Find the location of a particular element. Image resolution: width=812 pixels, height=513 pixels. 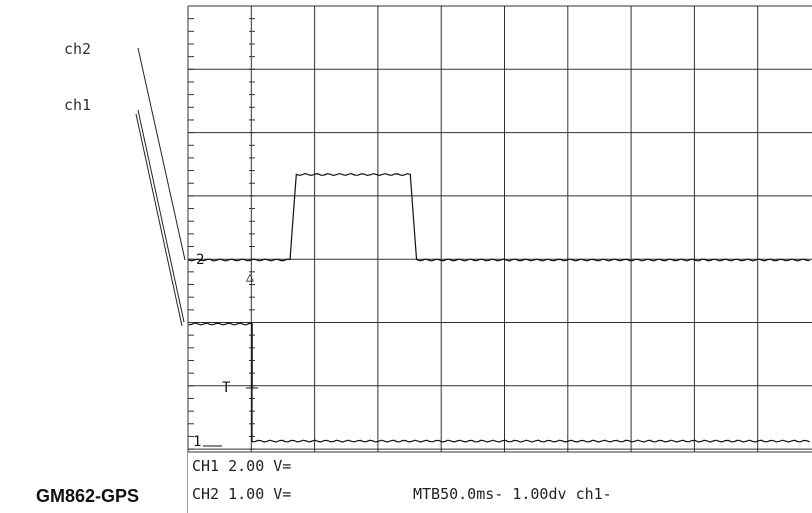

svg-text: CH1 2.00 V= is located at coordinates (241, 466).